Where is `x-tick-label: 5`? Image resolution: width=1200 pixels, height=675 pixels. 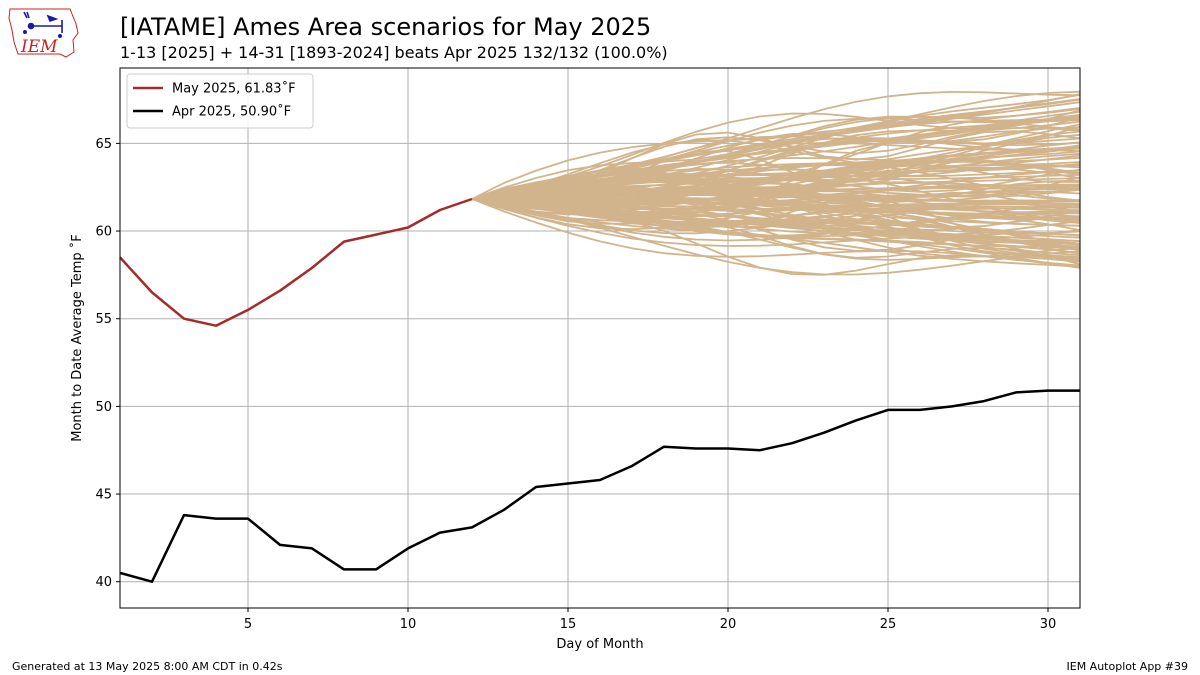 x-tick-label: 5 is located at coordinates (248, 624).